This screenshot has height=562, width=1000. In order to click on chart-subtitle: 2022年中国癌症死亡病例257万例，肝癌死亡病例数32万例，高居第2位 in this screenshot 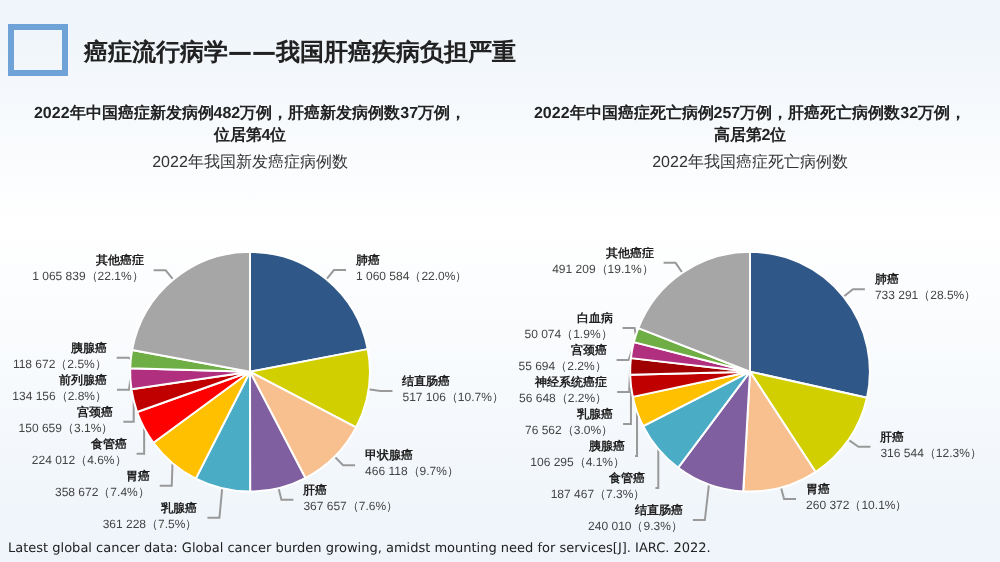, I will do `click(750, 123)`.